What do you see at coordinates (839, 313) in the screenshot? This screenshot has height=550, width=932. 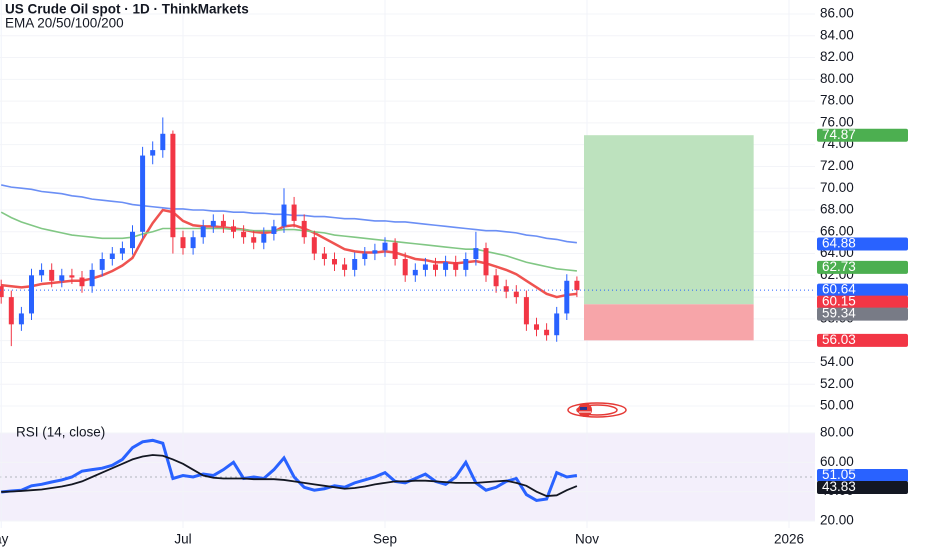 I see `price-label: 59.34` at bounding box center [839, 313].